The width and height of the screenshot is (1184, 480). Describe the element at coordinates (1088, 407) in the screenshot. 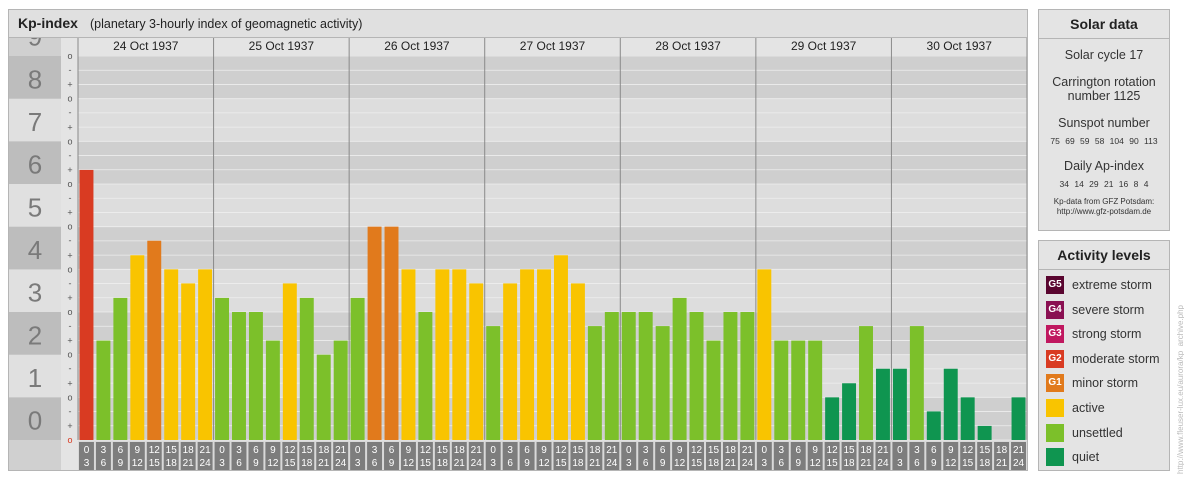

I see `legend-label: active` at that location.